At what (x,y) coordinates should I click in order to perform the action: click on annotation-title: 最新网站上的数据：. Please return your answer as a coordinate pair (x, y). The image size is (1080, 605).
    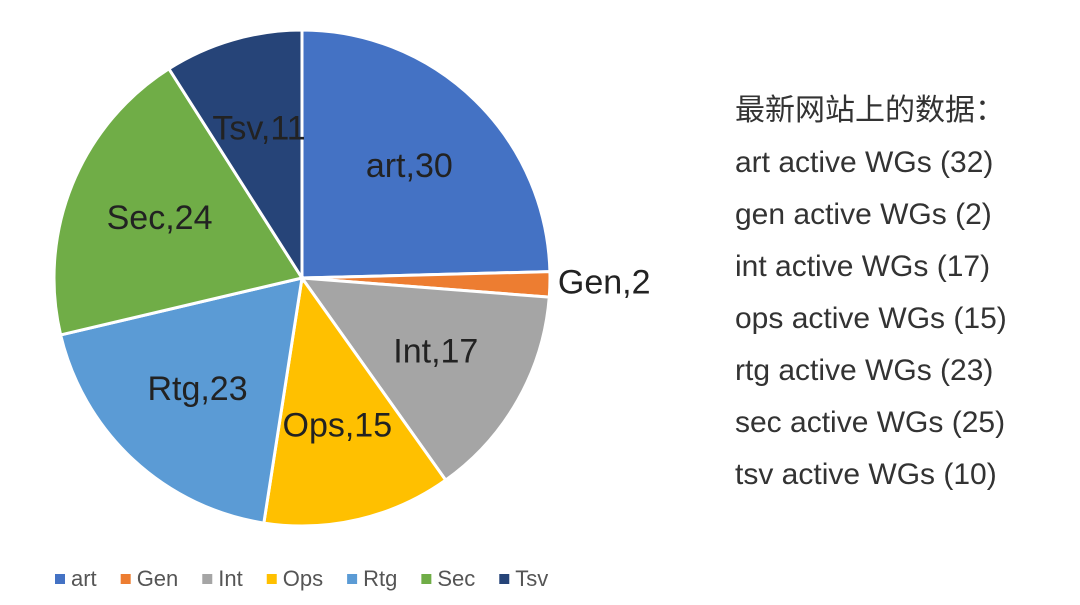
    Looking at the image, I should click on (870, 110).